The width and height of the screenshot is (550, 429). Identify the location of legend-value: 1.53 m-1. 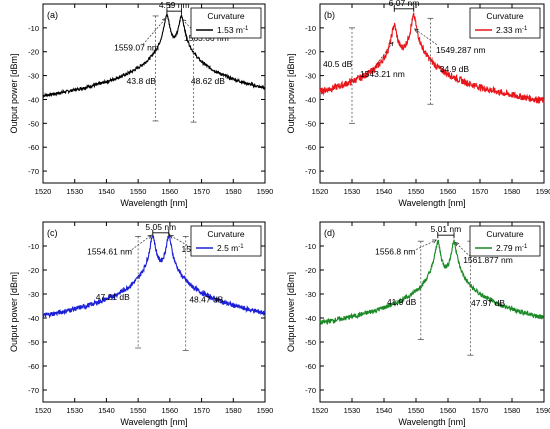
(233, 30).